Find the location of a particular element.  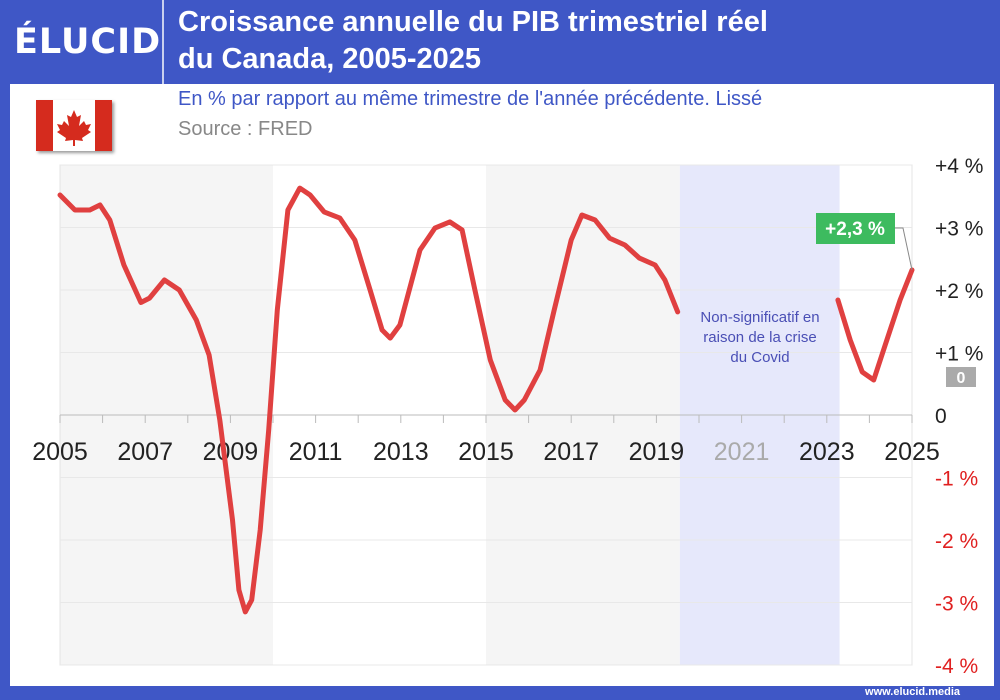

x-tick-label: 2011 is located at coordinates (316, 452).